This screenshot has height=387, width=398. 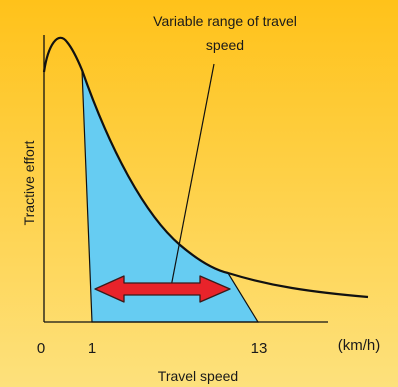 What do you see at coordinates (198, 376) in the screenshot?
I see `x-axis-title: Travel speed` at bounding box center [198, 376].